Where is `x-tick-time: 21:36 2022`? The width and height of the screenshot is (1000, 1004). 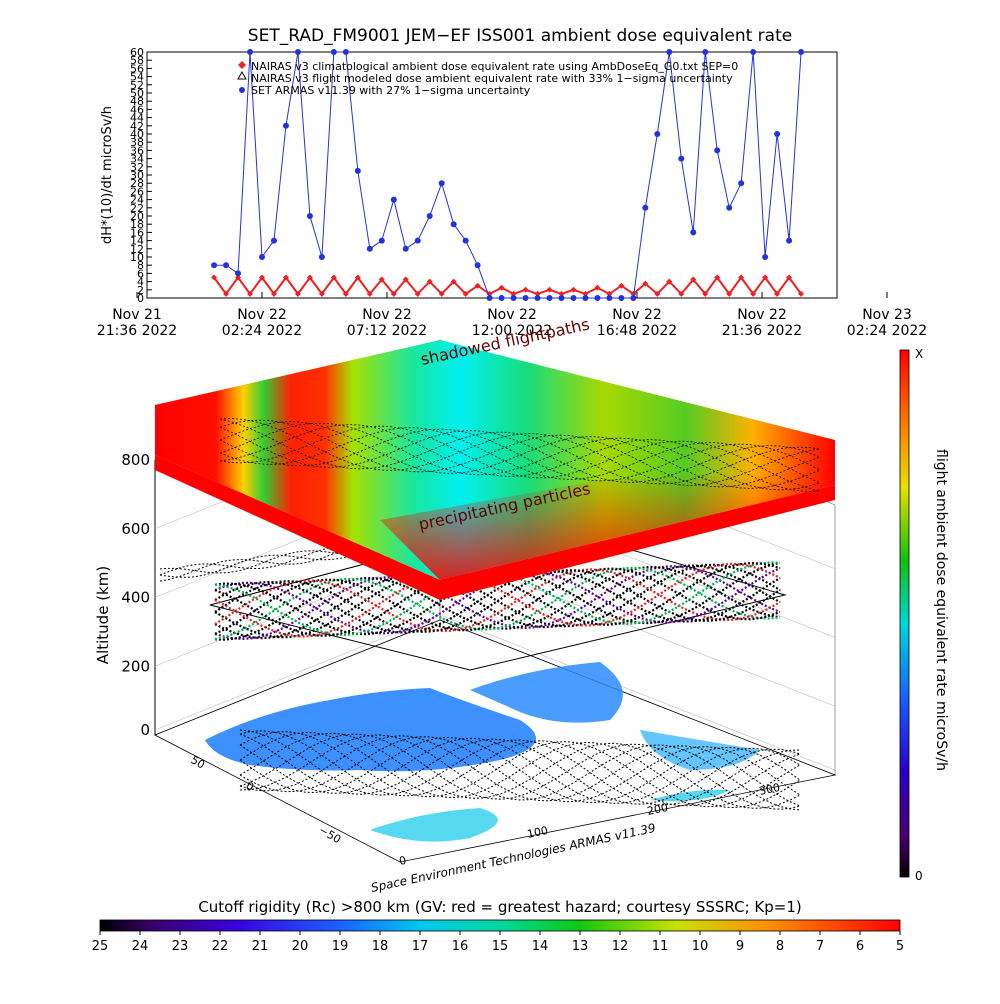 x-tick-time: 21:36 2022 is located at coordinates (762, 331).